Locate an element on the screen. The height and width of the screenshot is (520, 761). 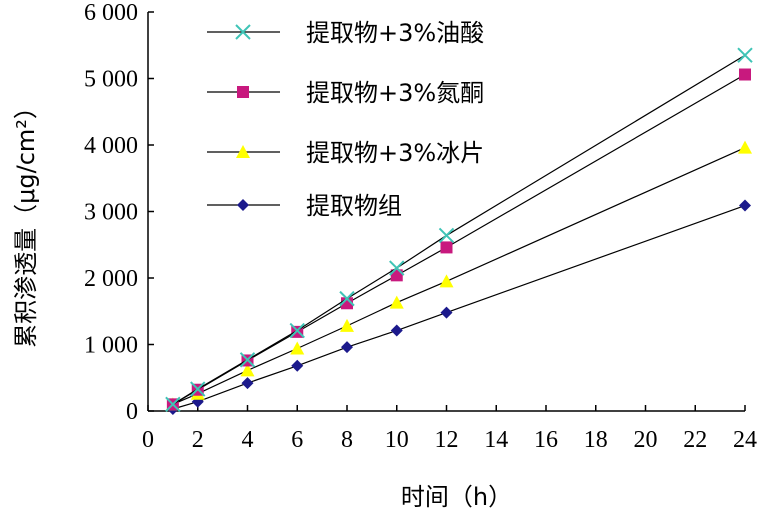
legend-label: 提取物+3%油酸 is located at coordinates (395, 33).